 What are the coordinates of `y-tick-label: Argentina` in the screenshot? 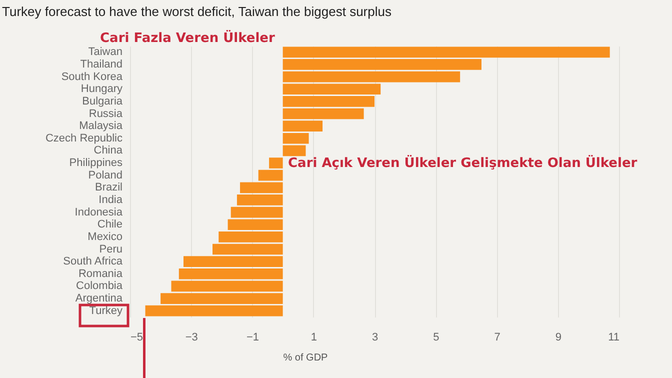 It's located at (99, 298).